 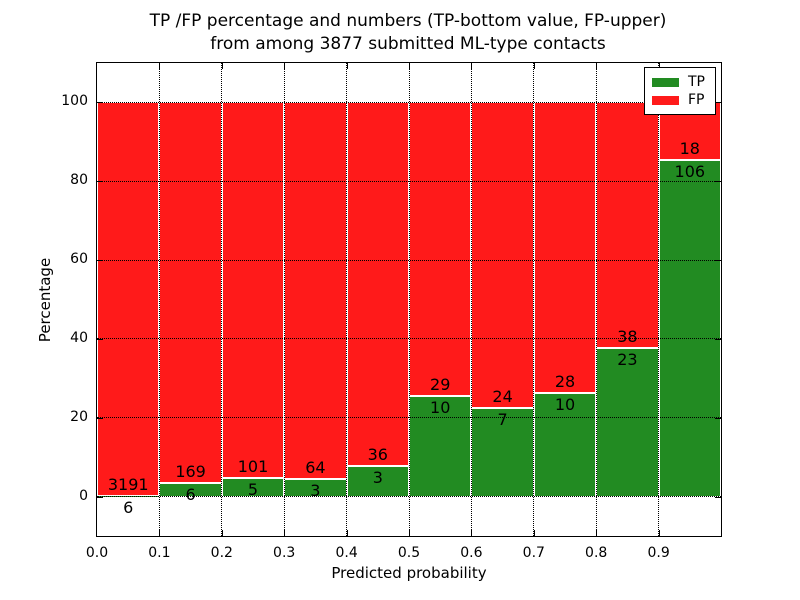 I want to click on bar-label-fp: 24, so click(x=502, y=396).